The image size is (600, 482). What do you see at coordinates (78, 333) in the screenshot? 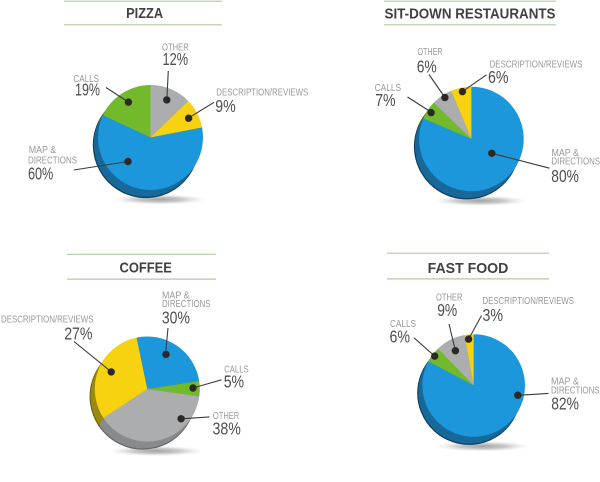
I see `svg-text: 27%` at bounding box center [78, 333].